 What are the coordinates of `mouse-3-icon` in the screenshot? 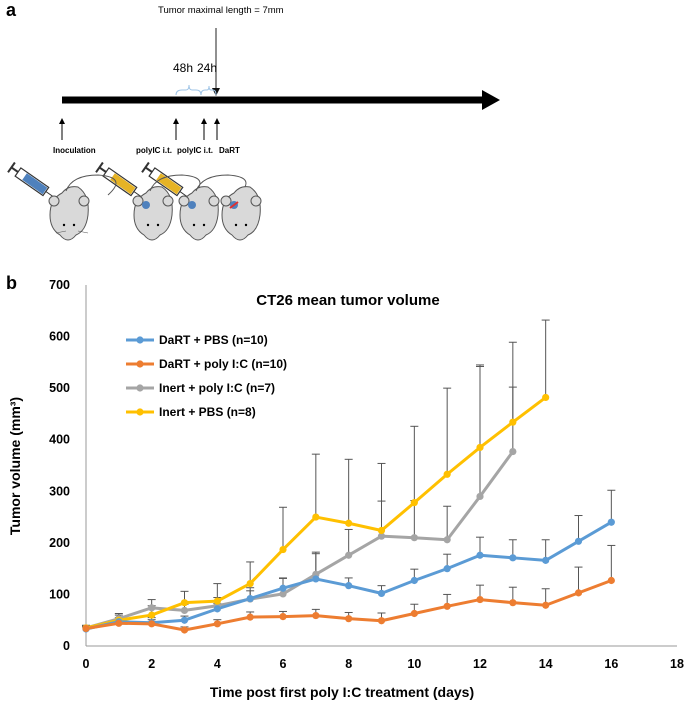 It's located at (212, 207).